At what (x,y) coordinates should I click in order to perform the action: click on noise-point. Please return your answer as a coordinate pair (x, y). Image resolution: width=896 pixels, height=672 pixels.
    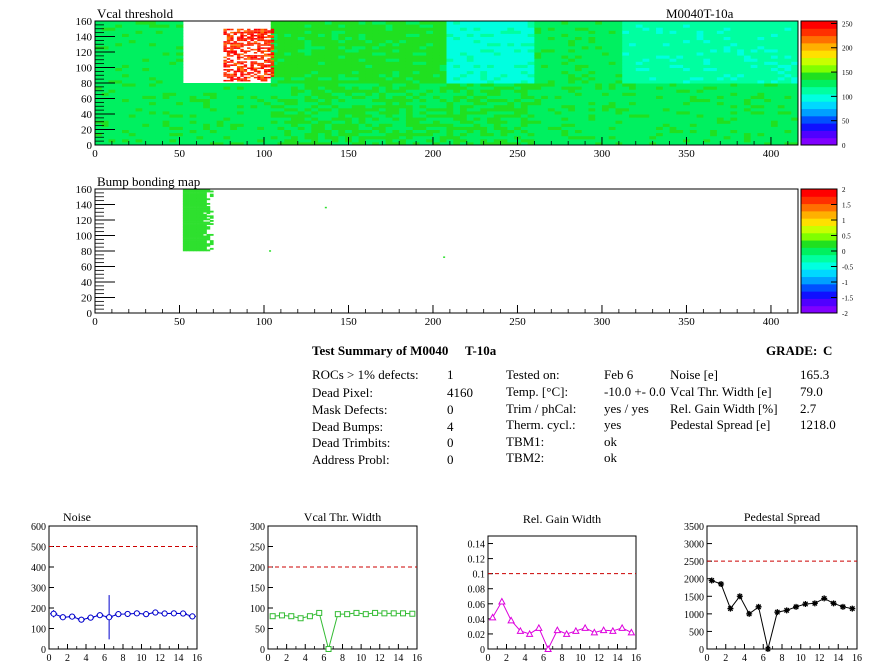
    Looking at the image, I should click on (192, 616).